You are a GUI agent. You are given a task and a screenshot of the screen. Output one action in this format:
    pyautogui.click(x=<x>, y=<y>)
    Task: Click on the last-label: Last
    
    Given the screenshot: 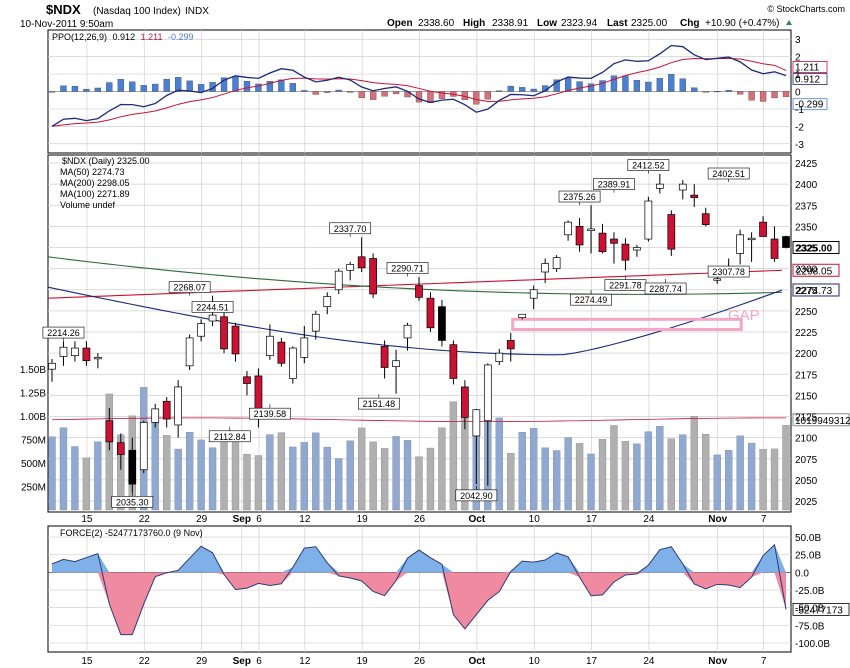 What is the action you would take?
    pyautogui.click(x=617, y=23)
    